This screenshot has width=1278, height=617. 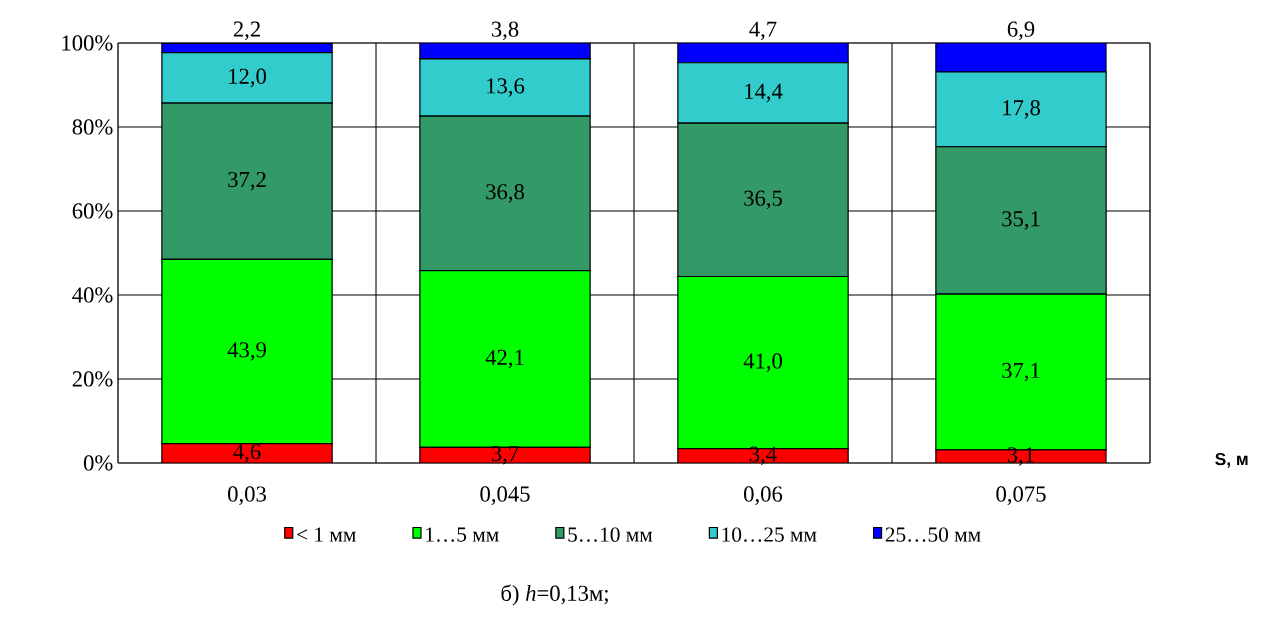 What do you see at coordinates (1020, 456) in the screenshot?
I see `data-label: 3,1` at bounding box center [1020, 456].